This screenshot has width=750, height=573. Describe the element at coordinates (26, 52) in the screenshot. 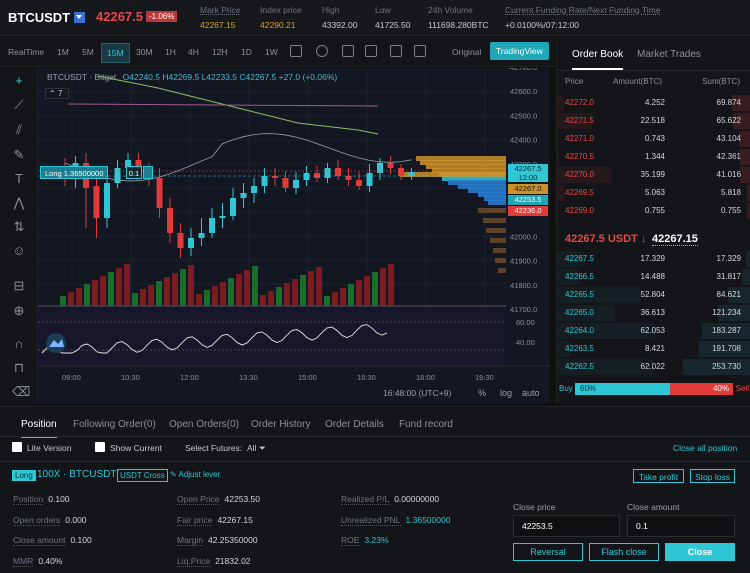

I see `tf-realtime: RealTime` at that location.